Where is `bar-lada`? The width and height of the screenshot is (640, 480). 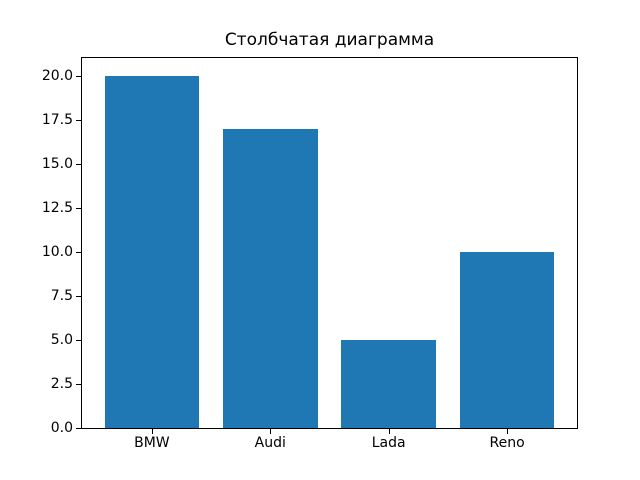
bar-lada is located at coordinates (388, 383).